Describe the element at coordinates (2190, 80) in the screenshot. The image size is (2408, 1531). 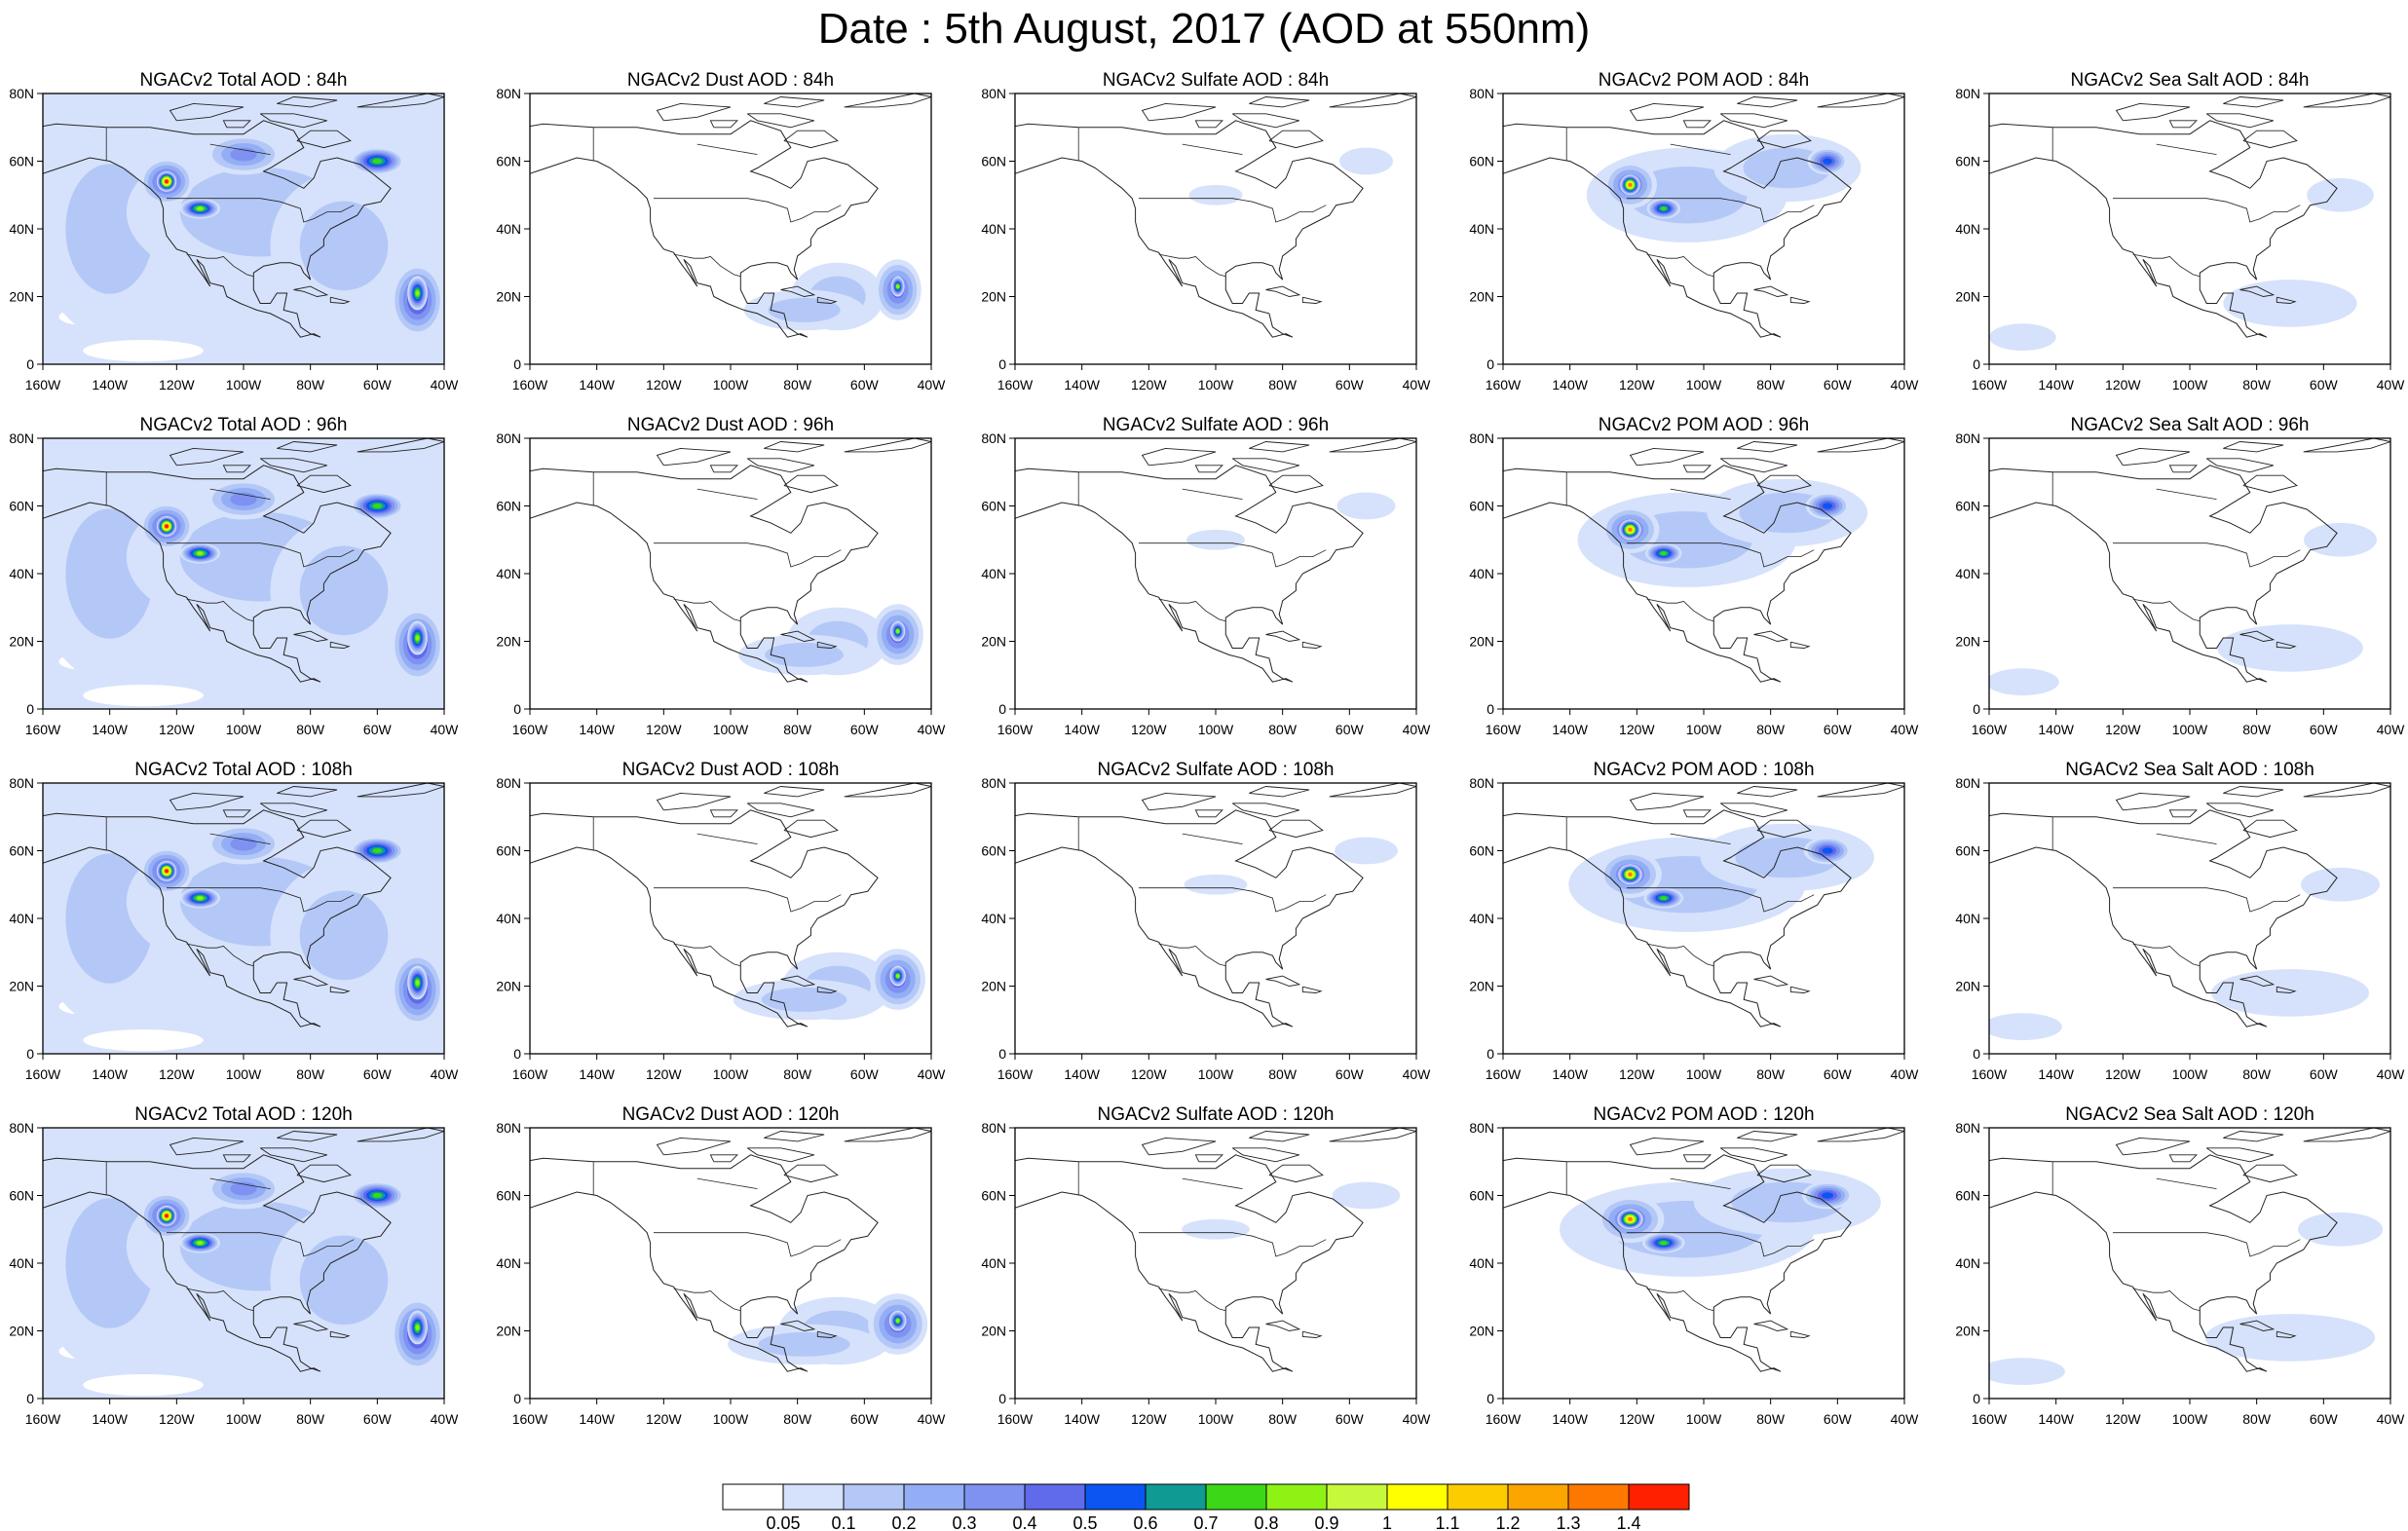
I see `panel-title: NGACv2 Sea Salt AOD : 84h` at that location.